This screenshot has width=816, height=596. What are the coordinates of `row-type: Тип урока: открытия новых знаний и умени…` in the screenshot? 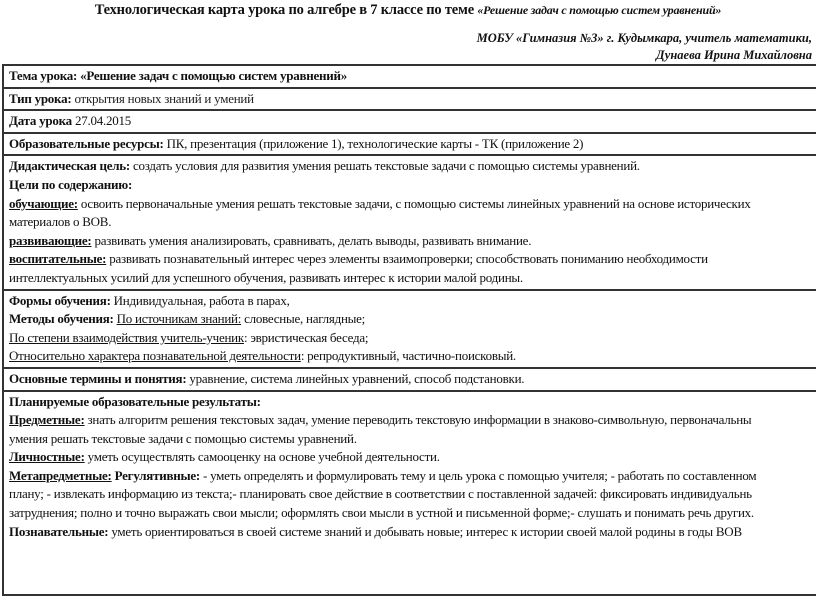 It's located at (410, 100).